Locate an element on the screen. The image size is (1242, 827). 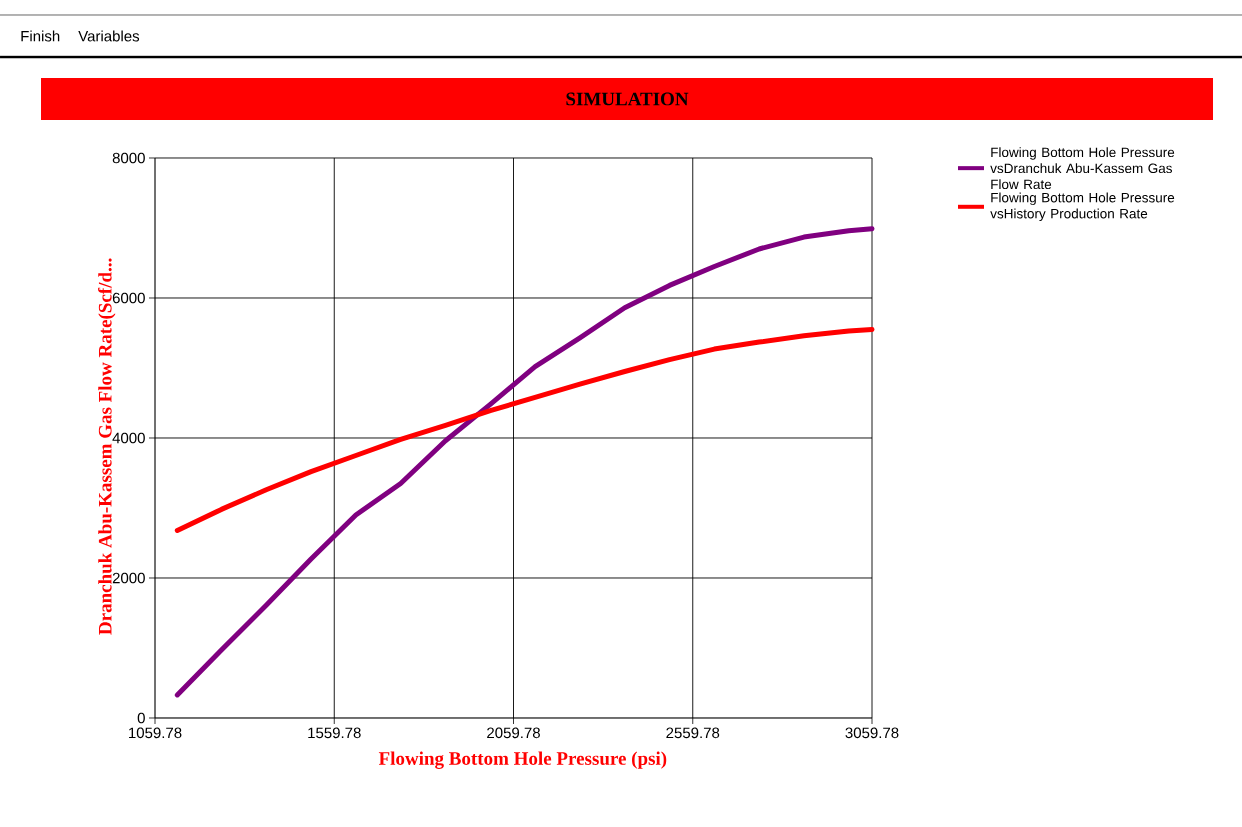
x-tick-label: 1559.78 is located at coordinates (334, 733).